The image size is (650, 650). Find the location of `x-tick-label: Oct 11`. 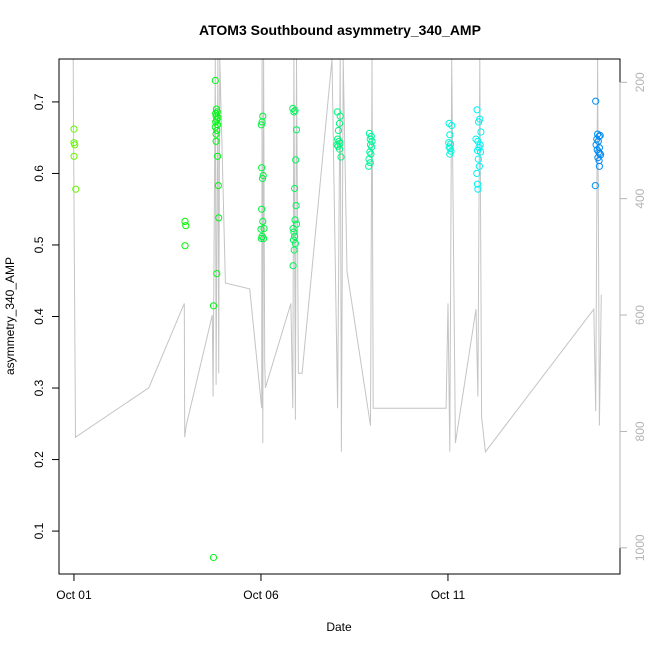

x-tick-label: Oct 11 is located at coordinates (448, 595).